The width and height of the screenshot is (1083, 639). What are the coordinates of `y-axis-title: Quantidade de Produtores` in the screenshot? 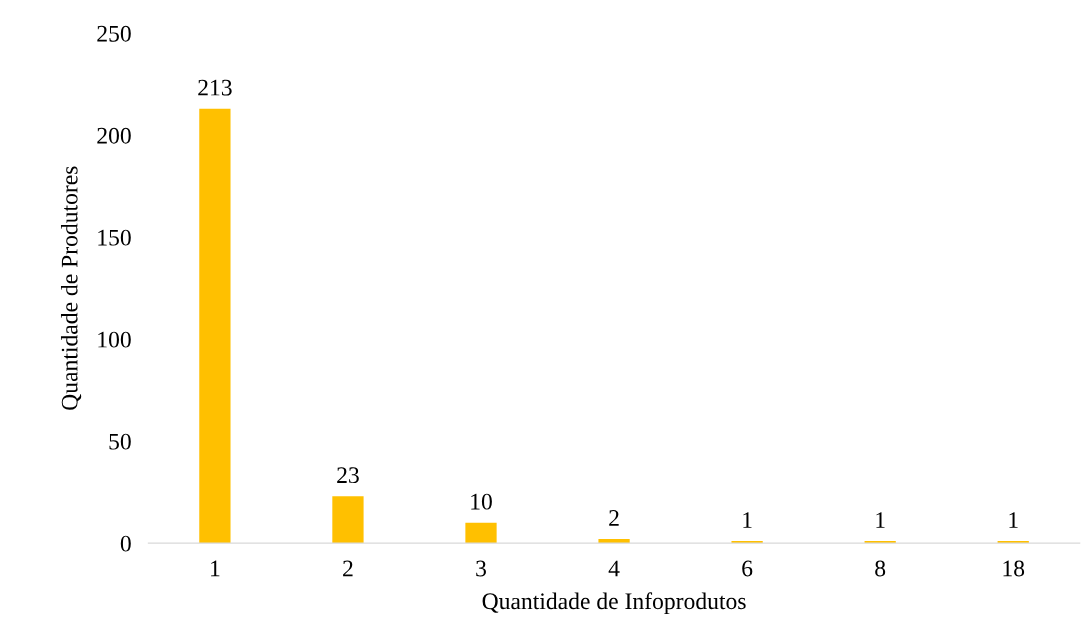 It's located at (71, 288).